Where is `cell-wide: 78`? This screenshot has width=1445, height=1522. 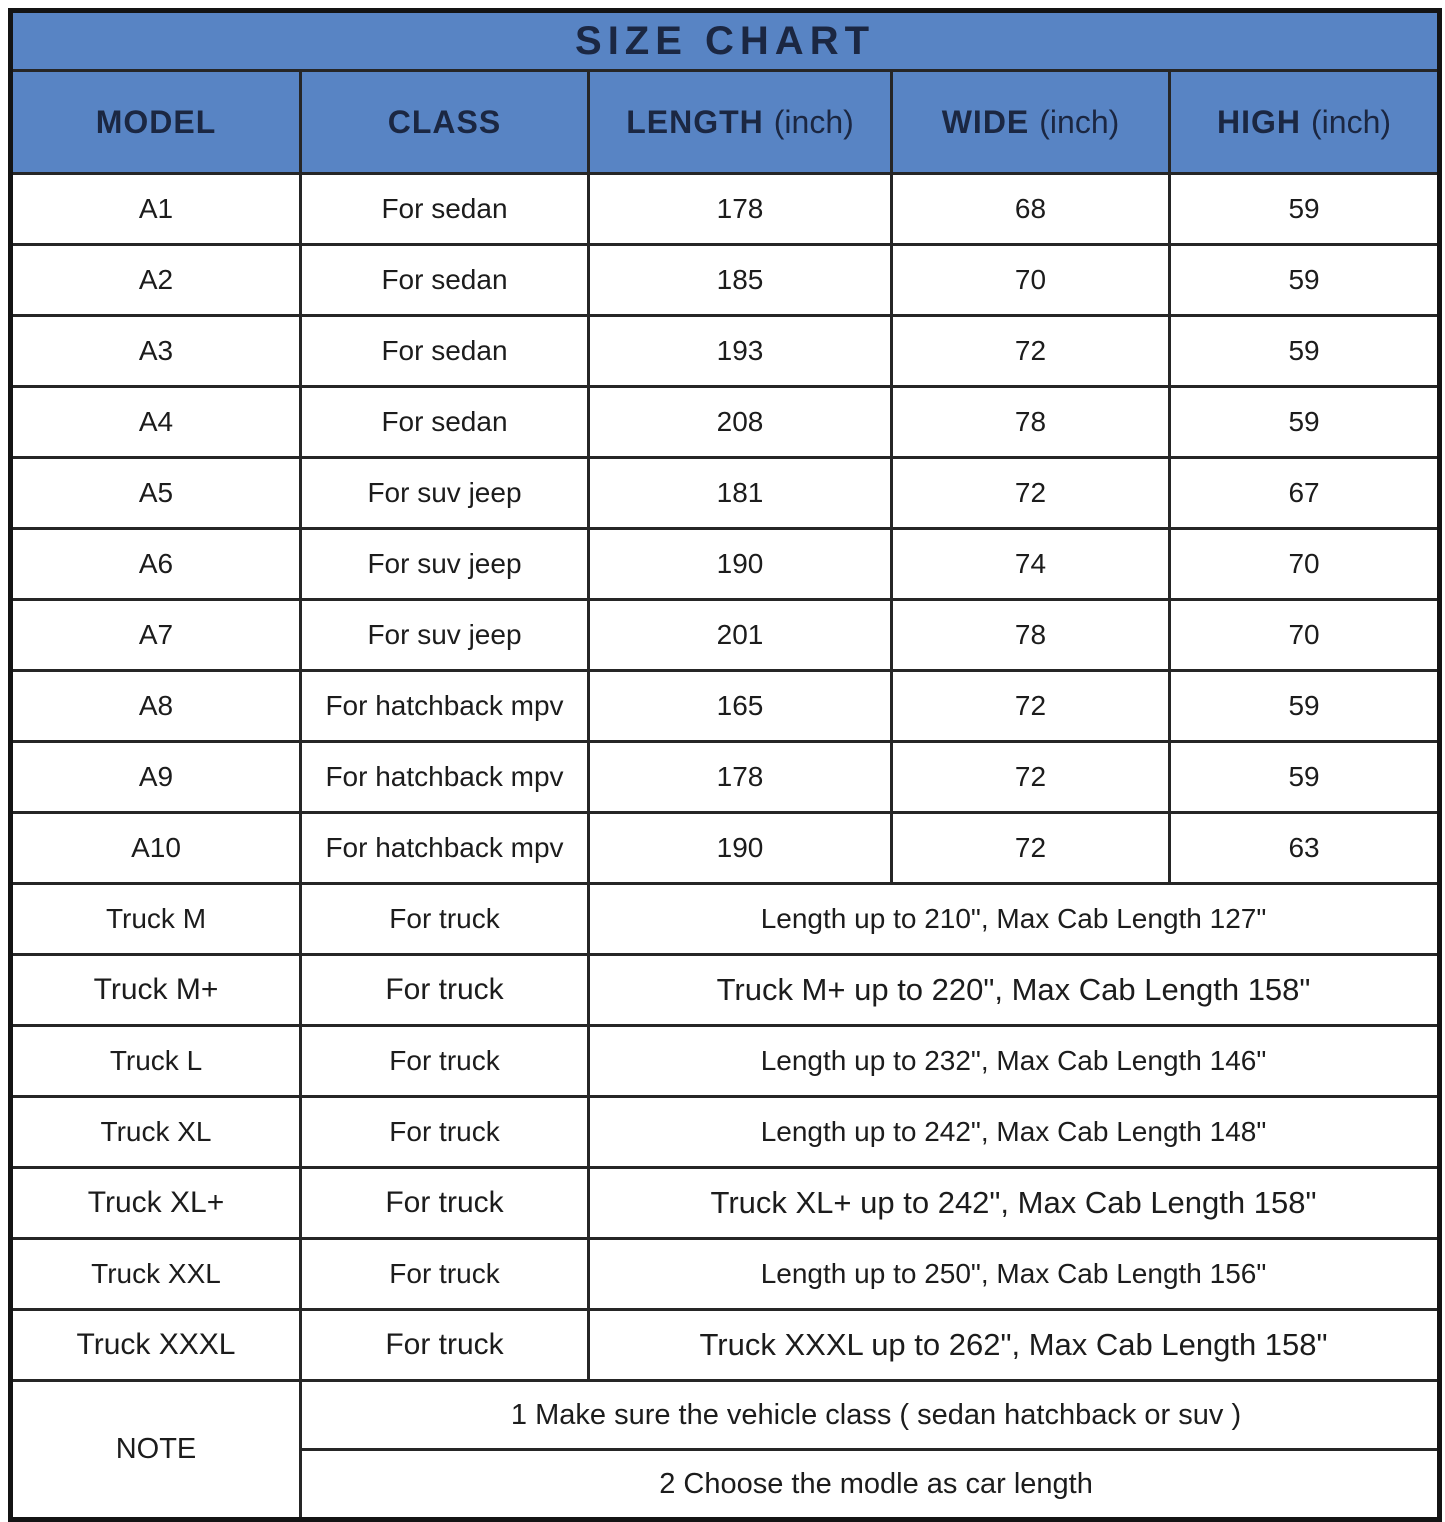 cell-wide: 78 is located at coordinates (1030, 422).